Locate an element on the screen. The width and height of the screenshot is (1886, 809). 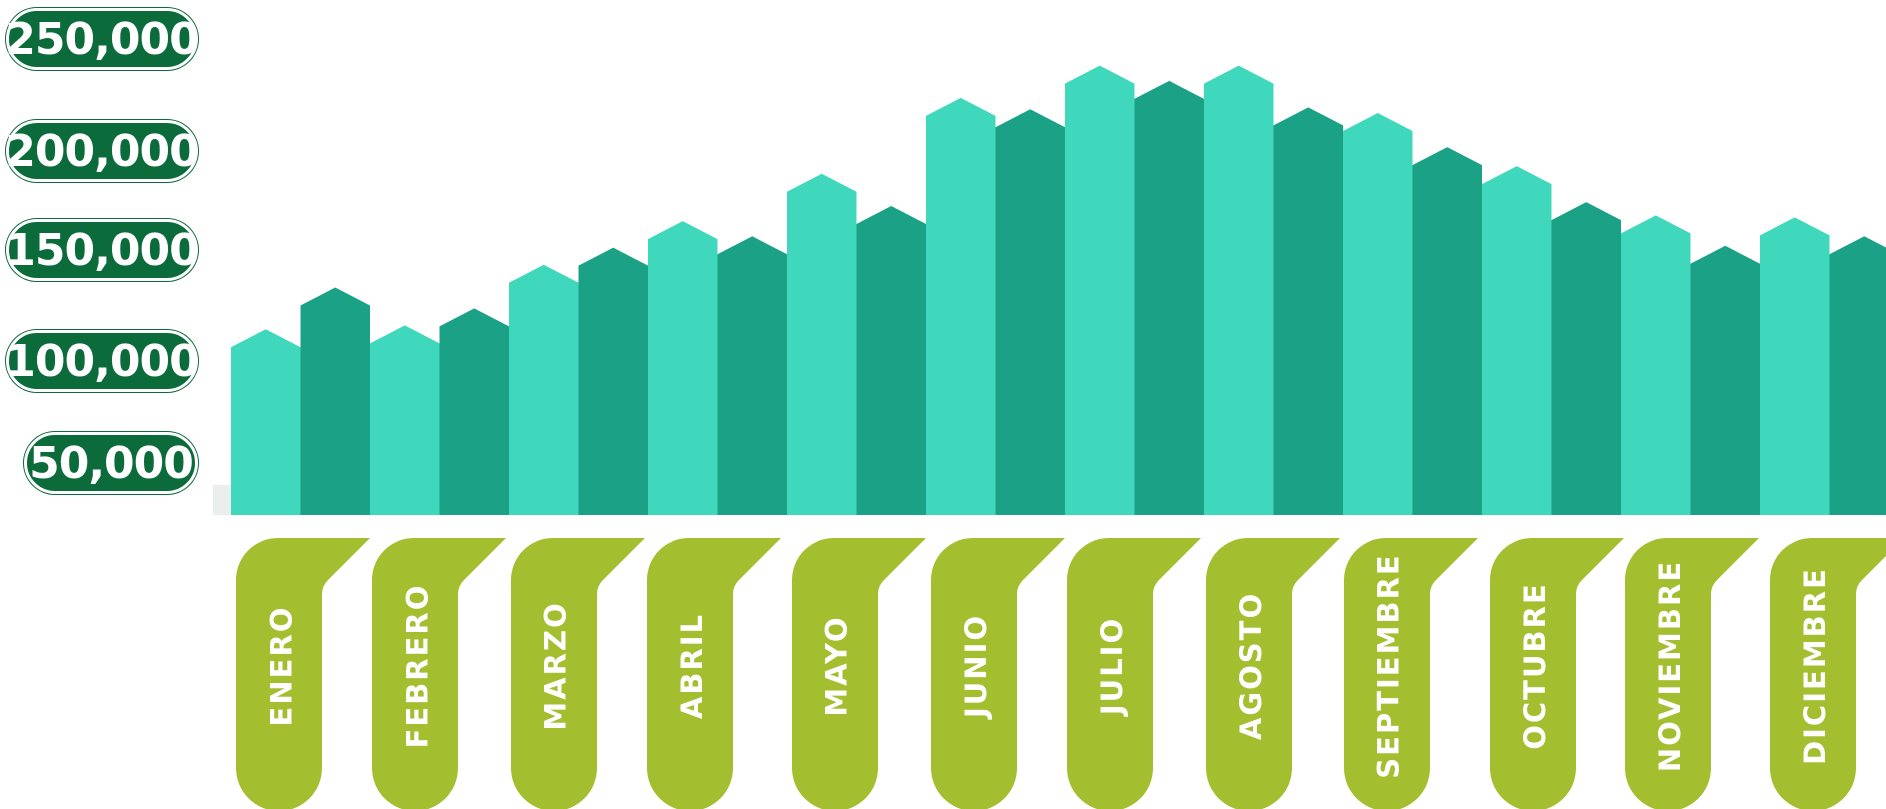
month-tag-junio: JUNIO is located at coordinates (1004, 673).